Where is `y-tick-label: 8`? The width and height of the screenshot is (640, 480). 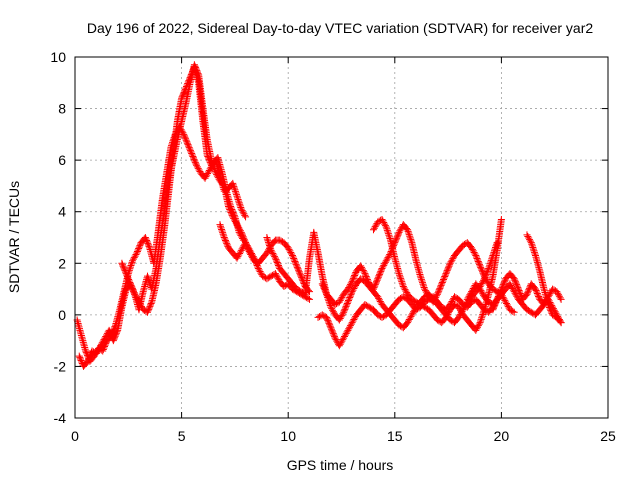 y-tick-label: 8 is located at coordinates (62, 109).